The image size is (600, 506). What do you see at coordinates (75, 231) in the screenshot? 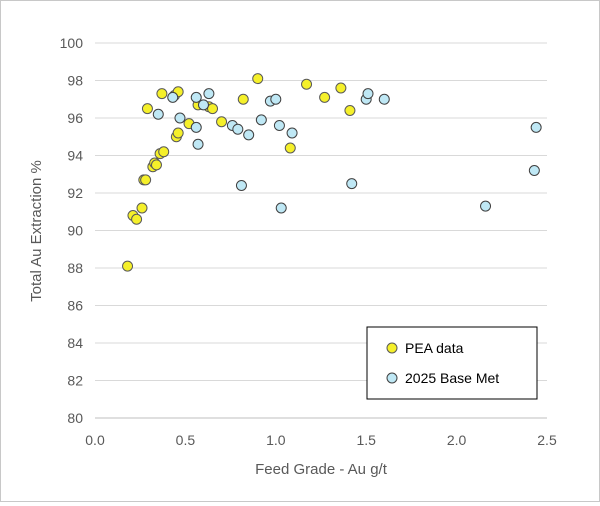
I see `y-tick-label: 90` at bounding box center [75, 231].